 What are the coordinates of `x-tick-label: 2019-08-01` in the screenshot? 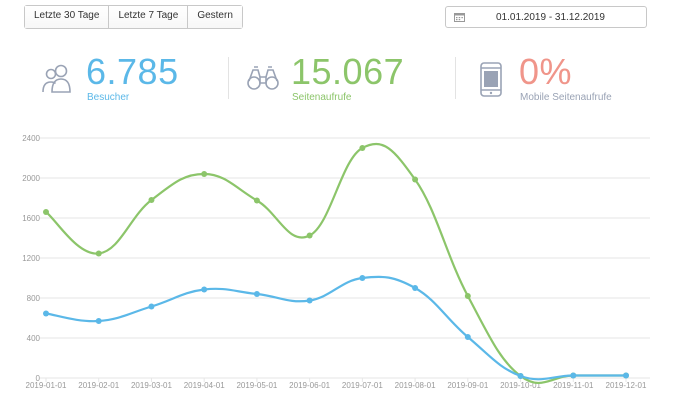 It's located at (415, 385).